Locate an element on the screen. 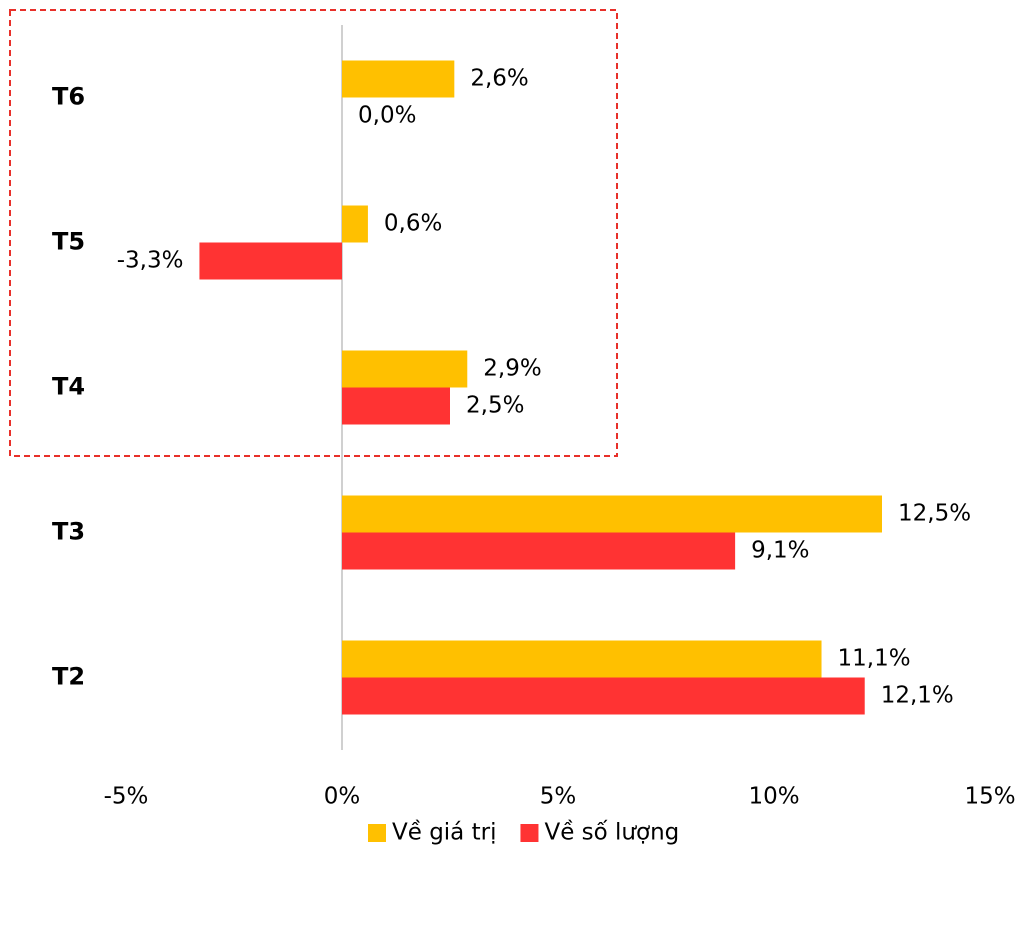 The width and height of the screenshot is (1025, 933). value-label: 2,9% is located at coordinates (512, 369).